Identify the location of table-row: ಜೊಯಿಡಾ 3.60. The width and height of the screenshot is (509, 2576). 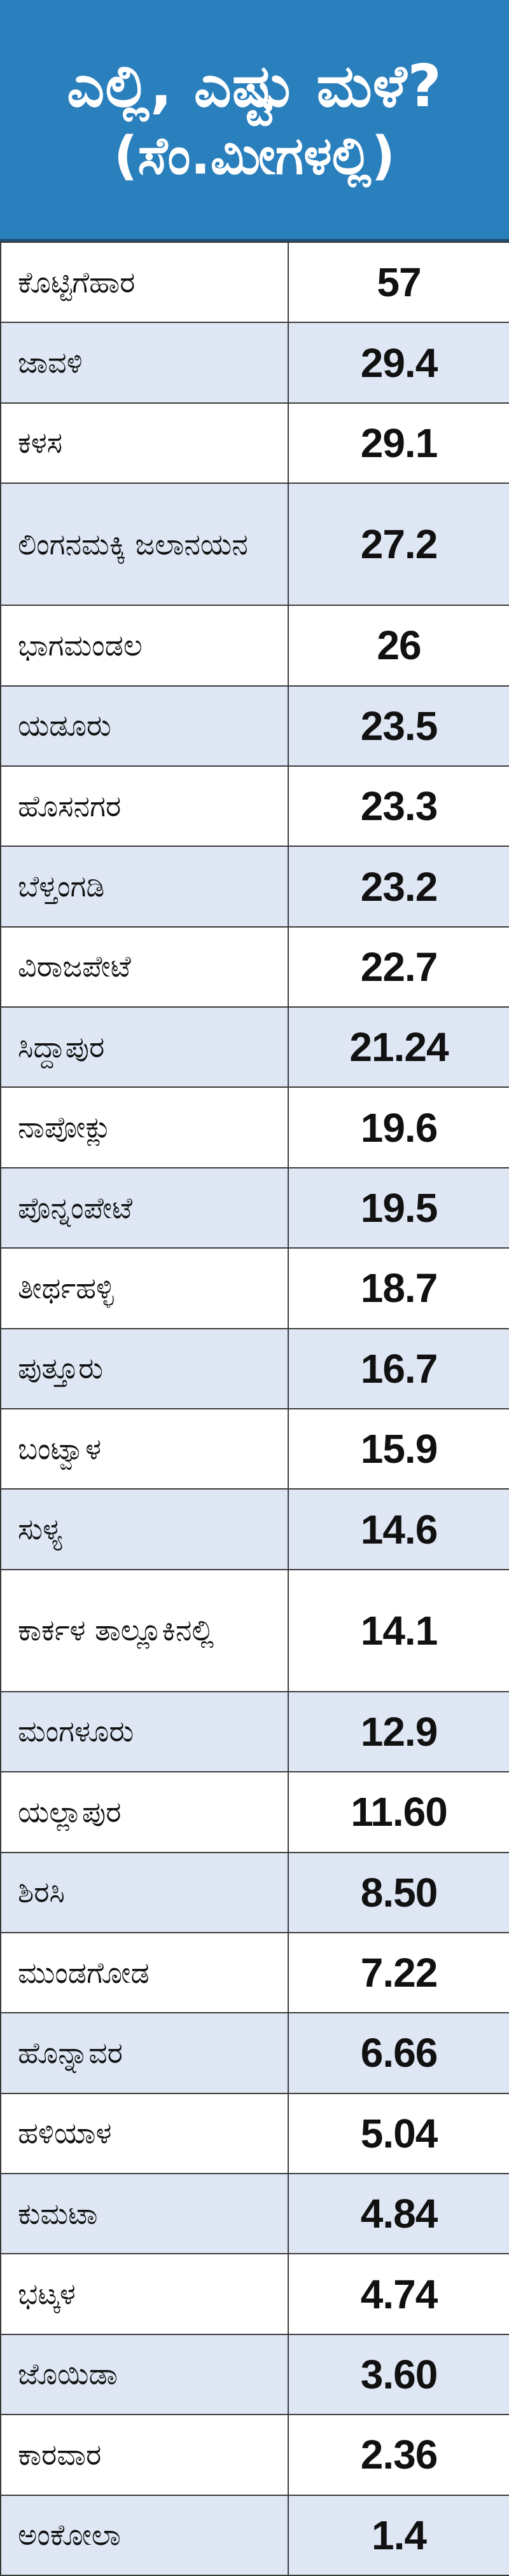
(254, 2374).